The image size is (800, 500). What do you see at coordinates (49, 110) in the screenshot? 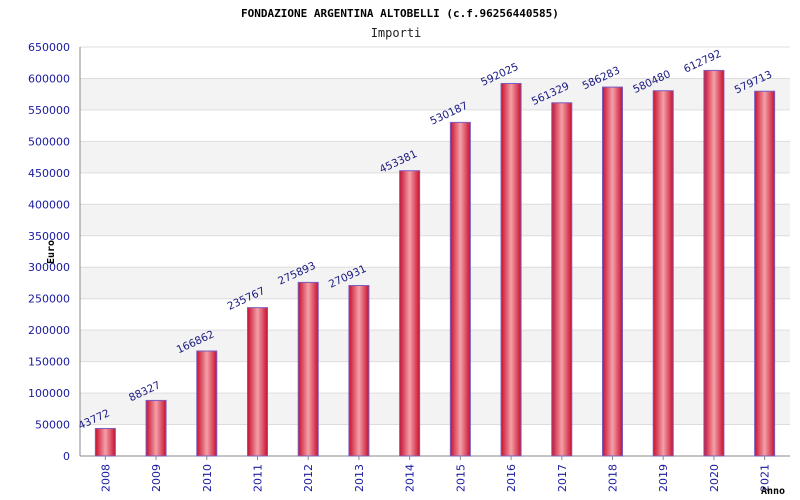
I see `y-tick-label: 550000` at bounding box center [49, 110].